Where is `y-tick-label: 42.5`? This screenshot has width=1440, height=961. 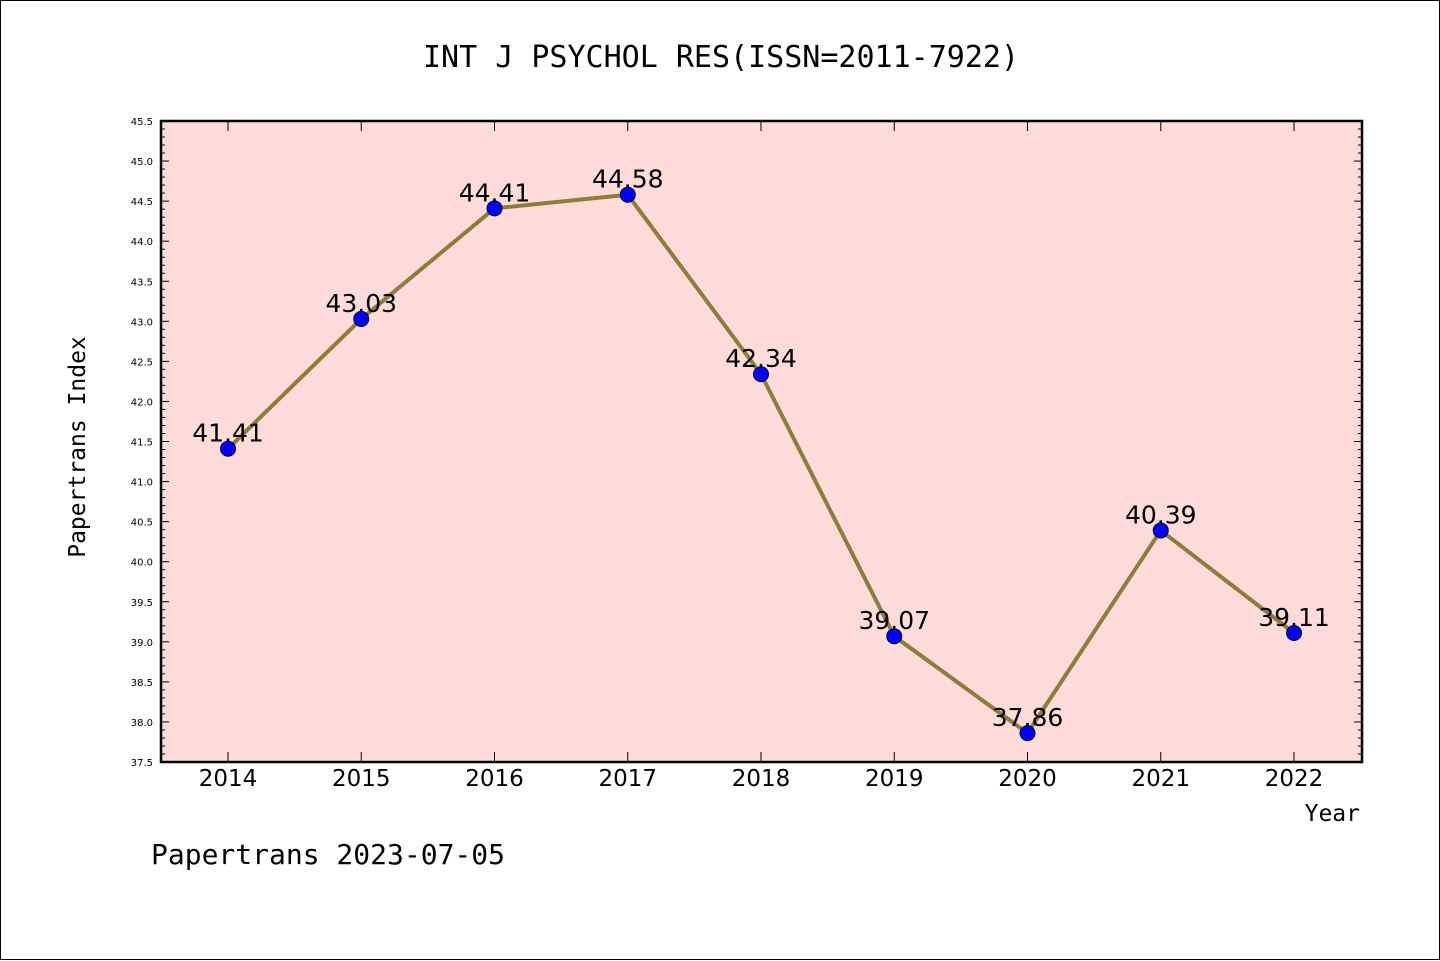
y-tick-label: 42.5 is located at coordinates (142, 362).